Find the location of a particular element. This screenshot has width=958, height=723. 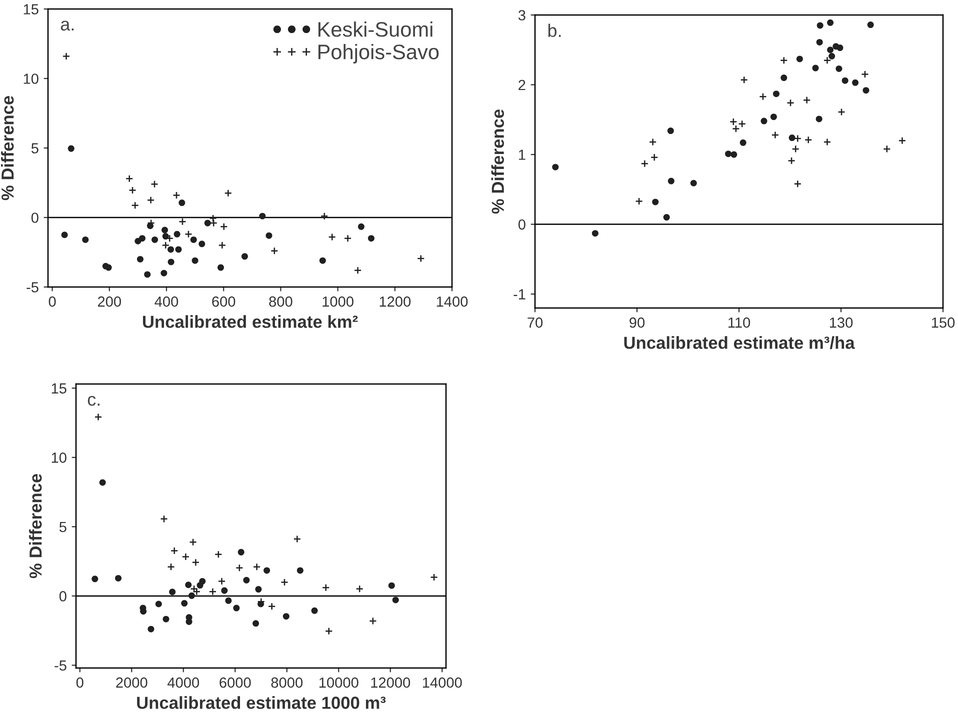

chart-title: c. is located at coordinates (94, 401).